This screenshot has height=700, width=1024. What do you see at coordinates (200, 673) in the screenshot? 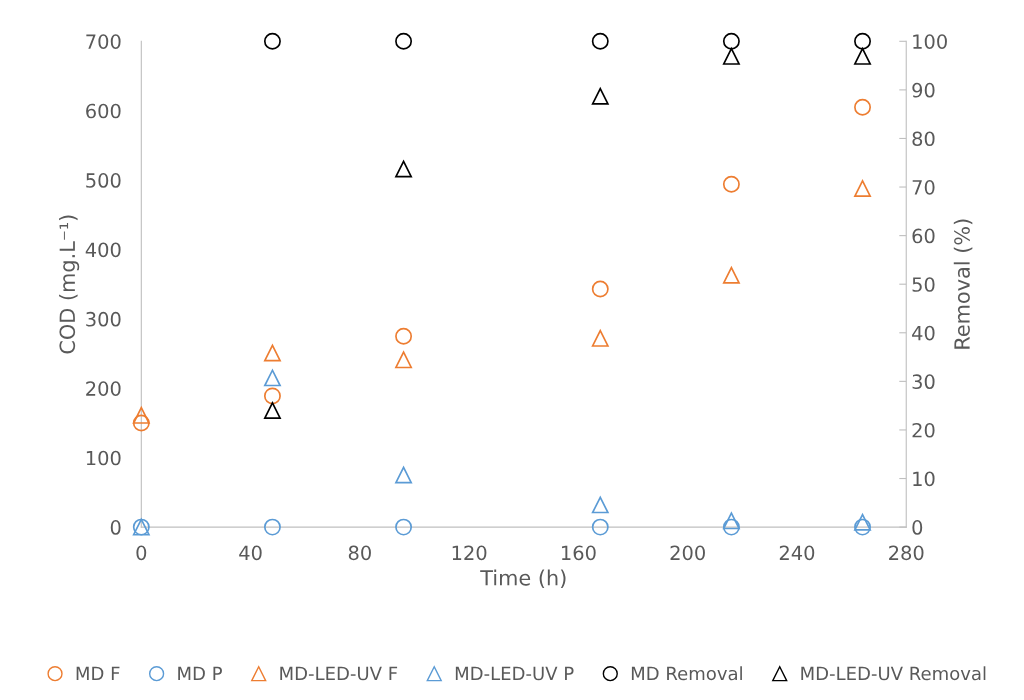
I see `legend-label: MD P` at bounding box center [200, 673].